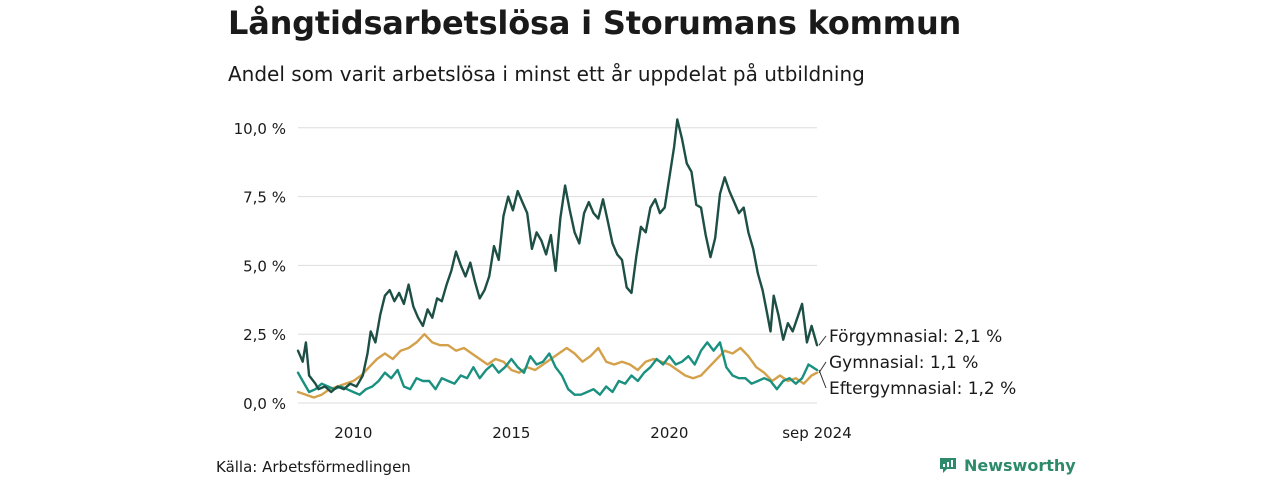 The height and width of the screenshot is (480, 1280). What do you see at coordinates (915, 337) in the screenshot?
I see `series-end-label: Förgymnasial: 2,1 %` at bounding box center [915, 337].